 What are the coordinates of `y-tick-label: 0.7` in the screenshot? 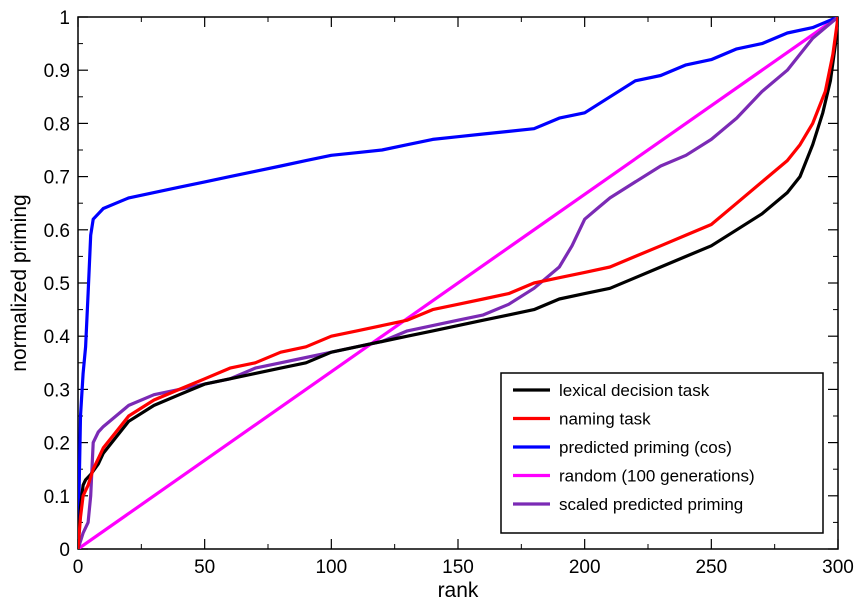 It's located at (57, 178).